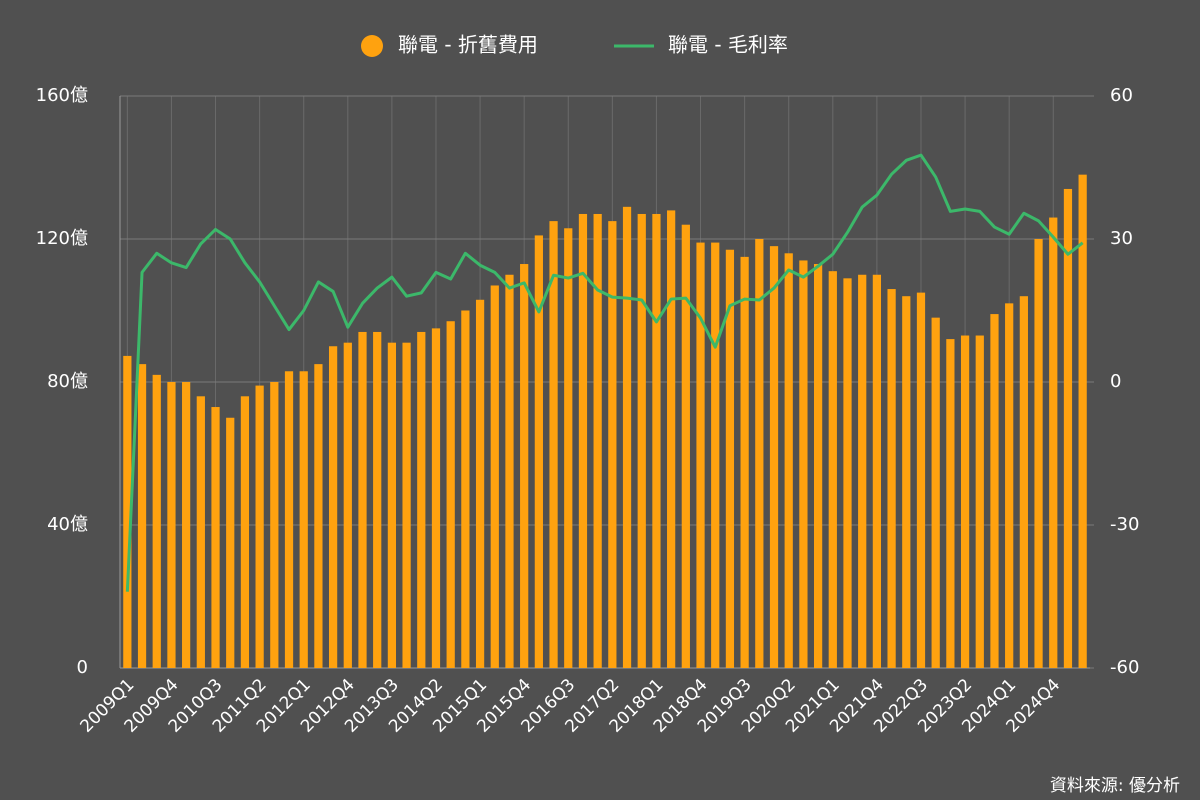 This screenshot has height=800, width=1200. I want to click on y2-tick-label: 30, so click(1121, 238).